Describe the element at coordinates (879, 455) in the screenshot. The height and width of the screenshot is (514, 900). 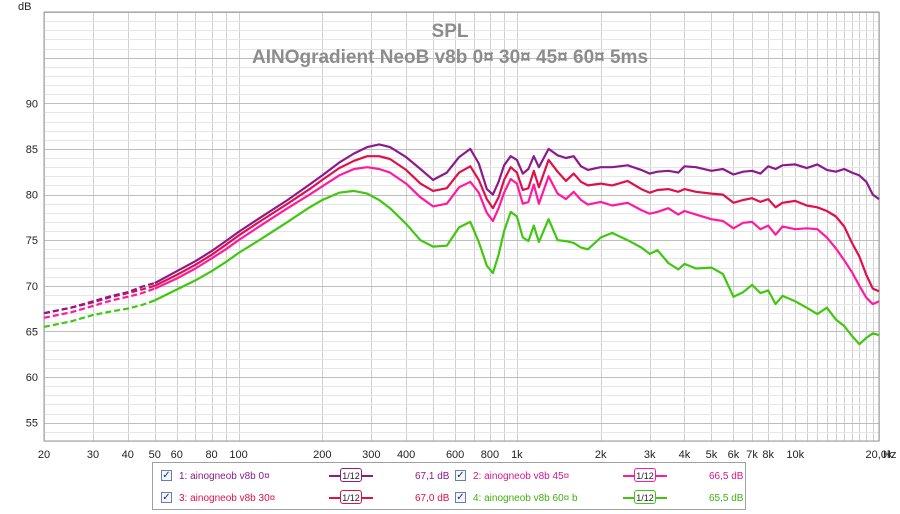
I see `x-tick-label: 20,0k` at that location.